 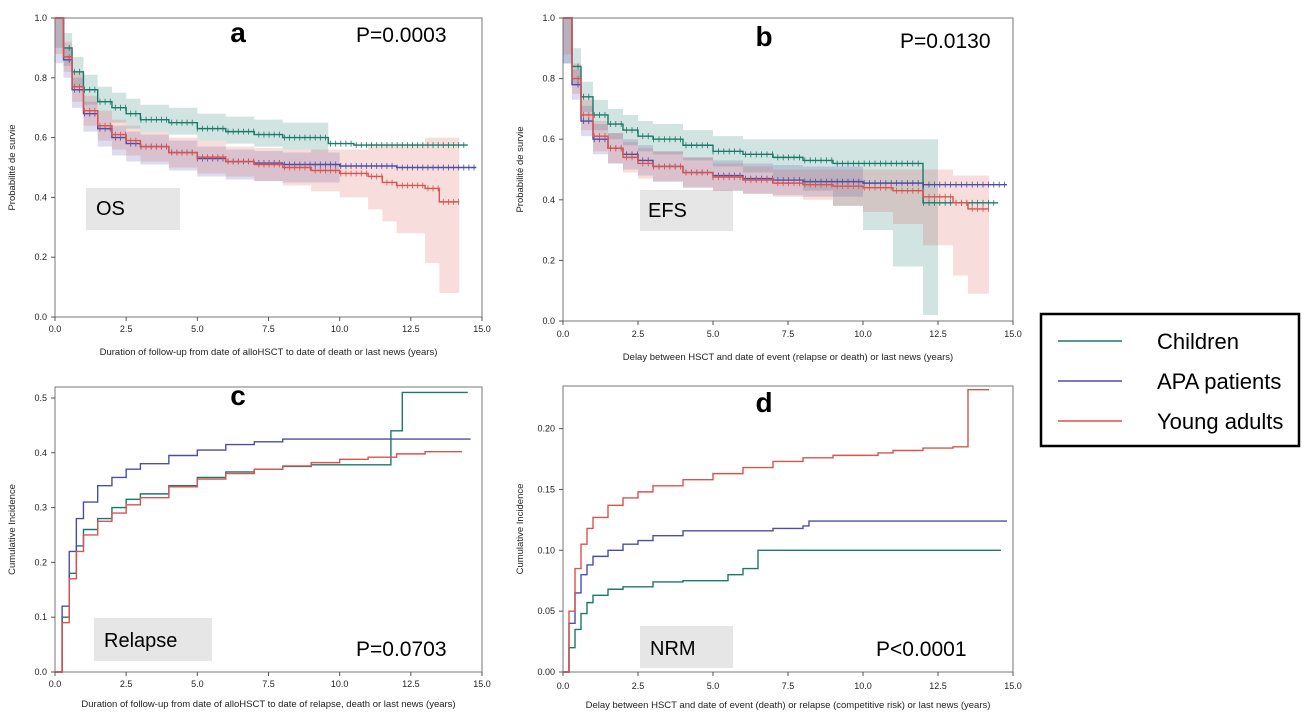 What do you see at coordinates (546, 550) in the screenshot?
I see `y-tick-label: 0.10` at bounding box center [546, 550].